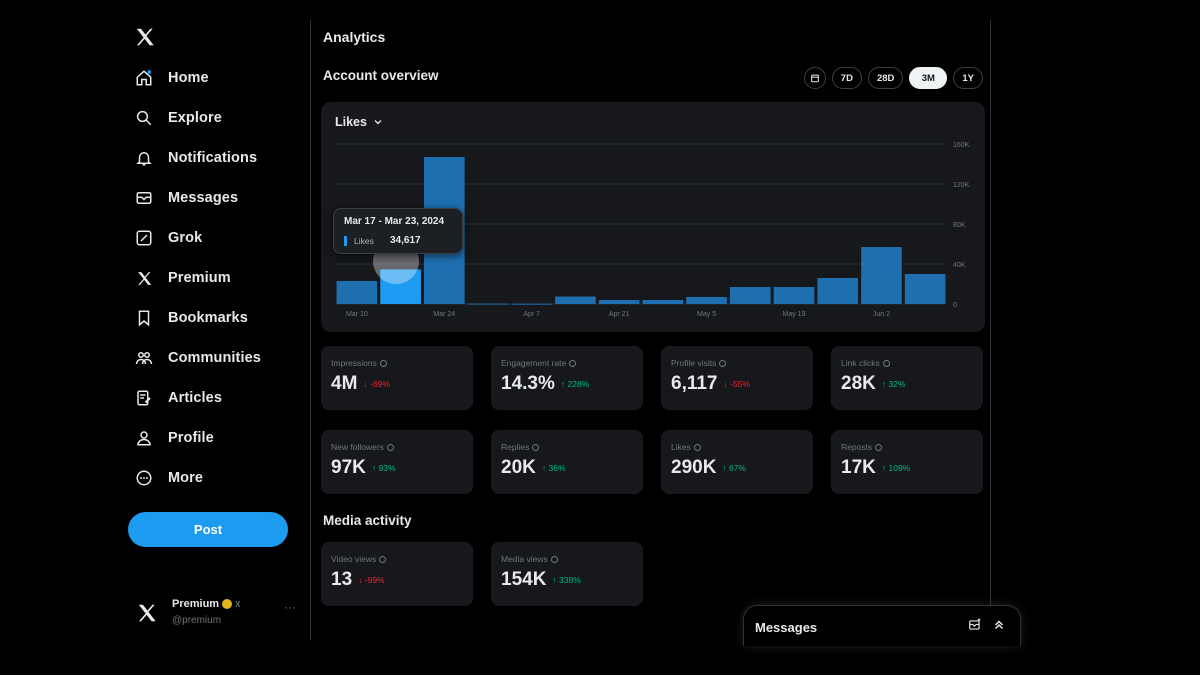 The image size is (1200, 675). I want to click on sidebar-item-articles: Articles, so click(178, 398).